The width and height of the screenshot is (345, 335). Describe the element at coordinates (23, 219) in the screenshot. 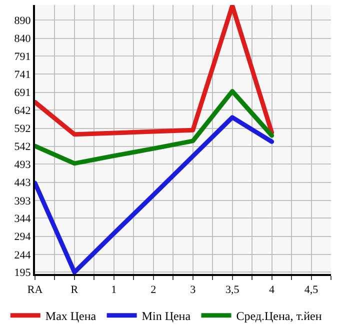

I see `y-tick-label: 344` at that location.